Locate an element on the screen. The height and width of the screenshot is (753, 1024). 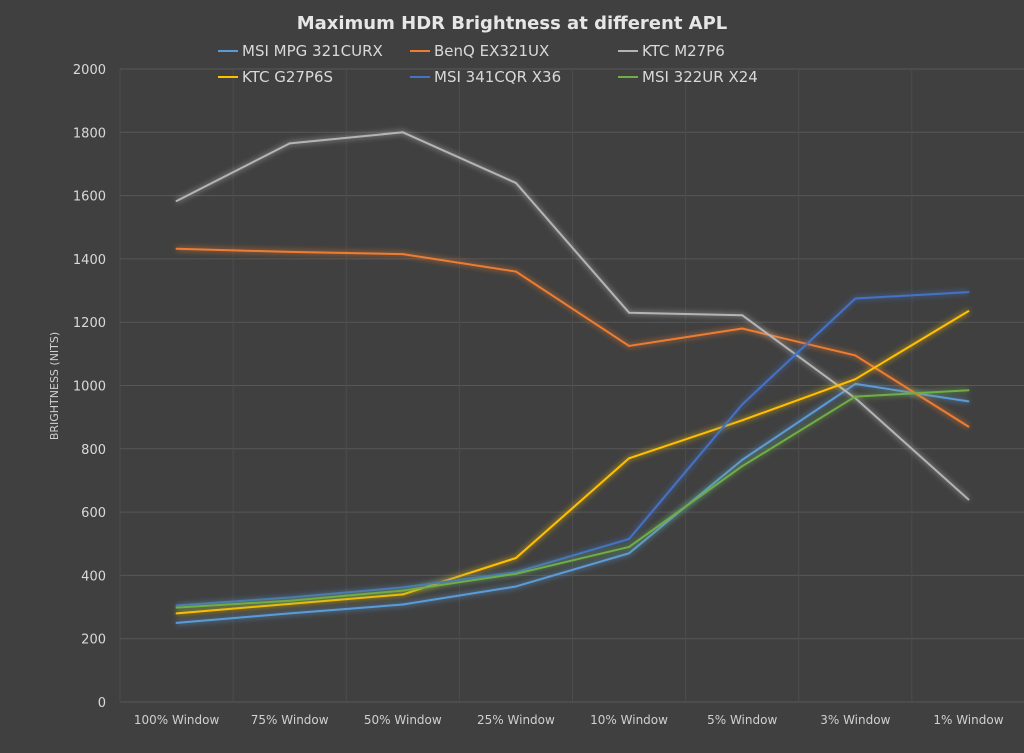
y-axis-label: BRIGHTNESS (NITS) is located at coordinates (54, 386).